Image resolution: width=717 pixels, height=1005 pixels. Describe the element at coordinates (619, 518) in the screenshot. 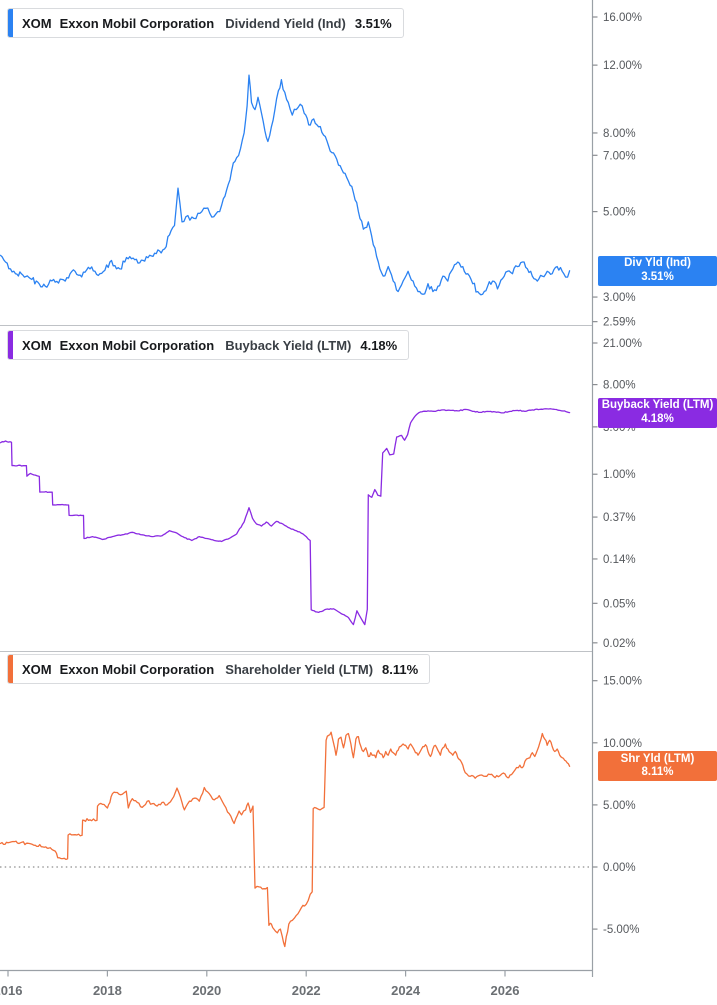

I see `y-axis-tick-label: 0.37%` at that location.